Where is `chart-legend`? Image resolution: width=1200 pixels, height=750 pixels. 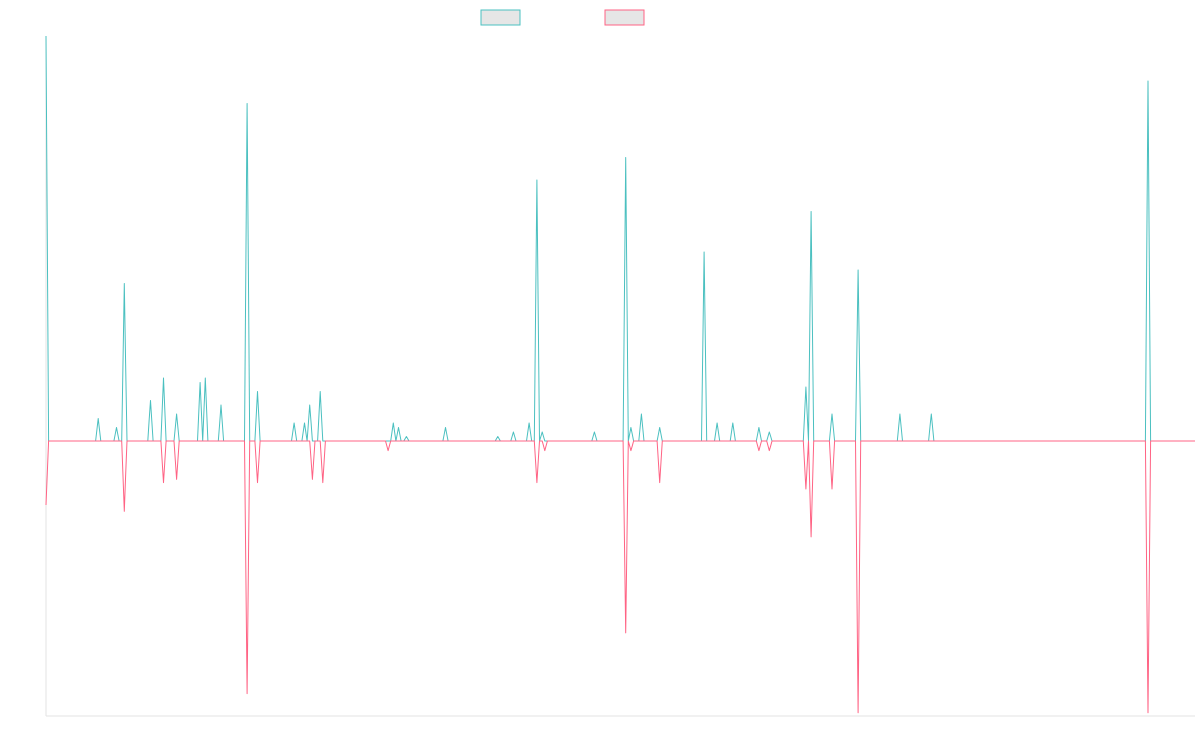
chart-legend is located at coordinates (562, 17).